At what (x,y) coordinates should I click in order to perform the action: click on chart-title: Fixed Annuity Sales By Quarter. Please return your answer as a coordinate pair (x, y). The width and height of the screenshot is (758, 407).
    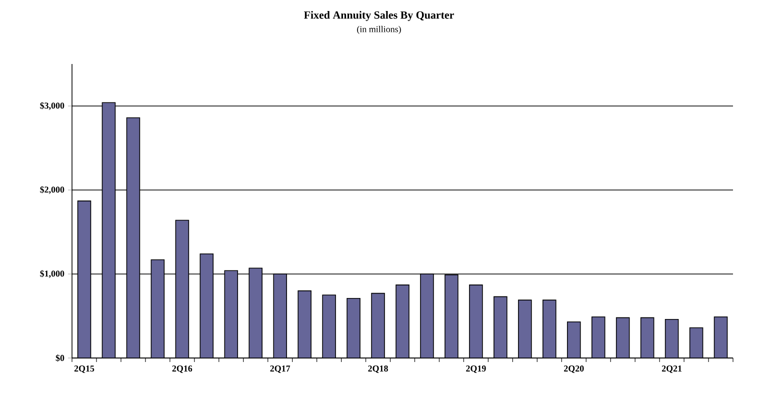
    Looking at the image, I should click on (379, 16).